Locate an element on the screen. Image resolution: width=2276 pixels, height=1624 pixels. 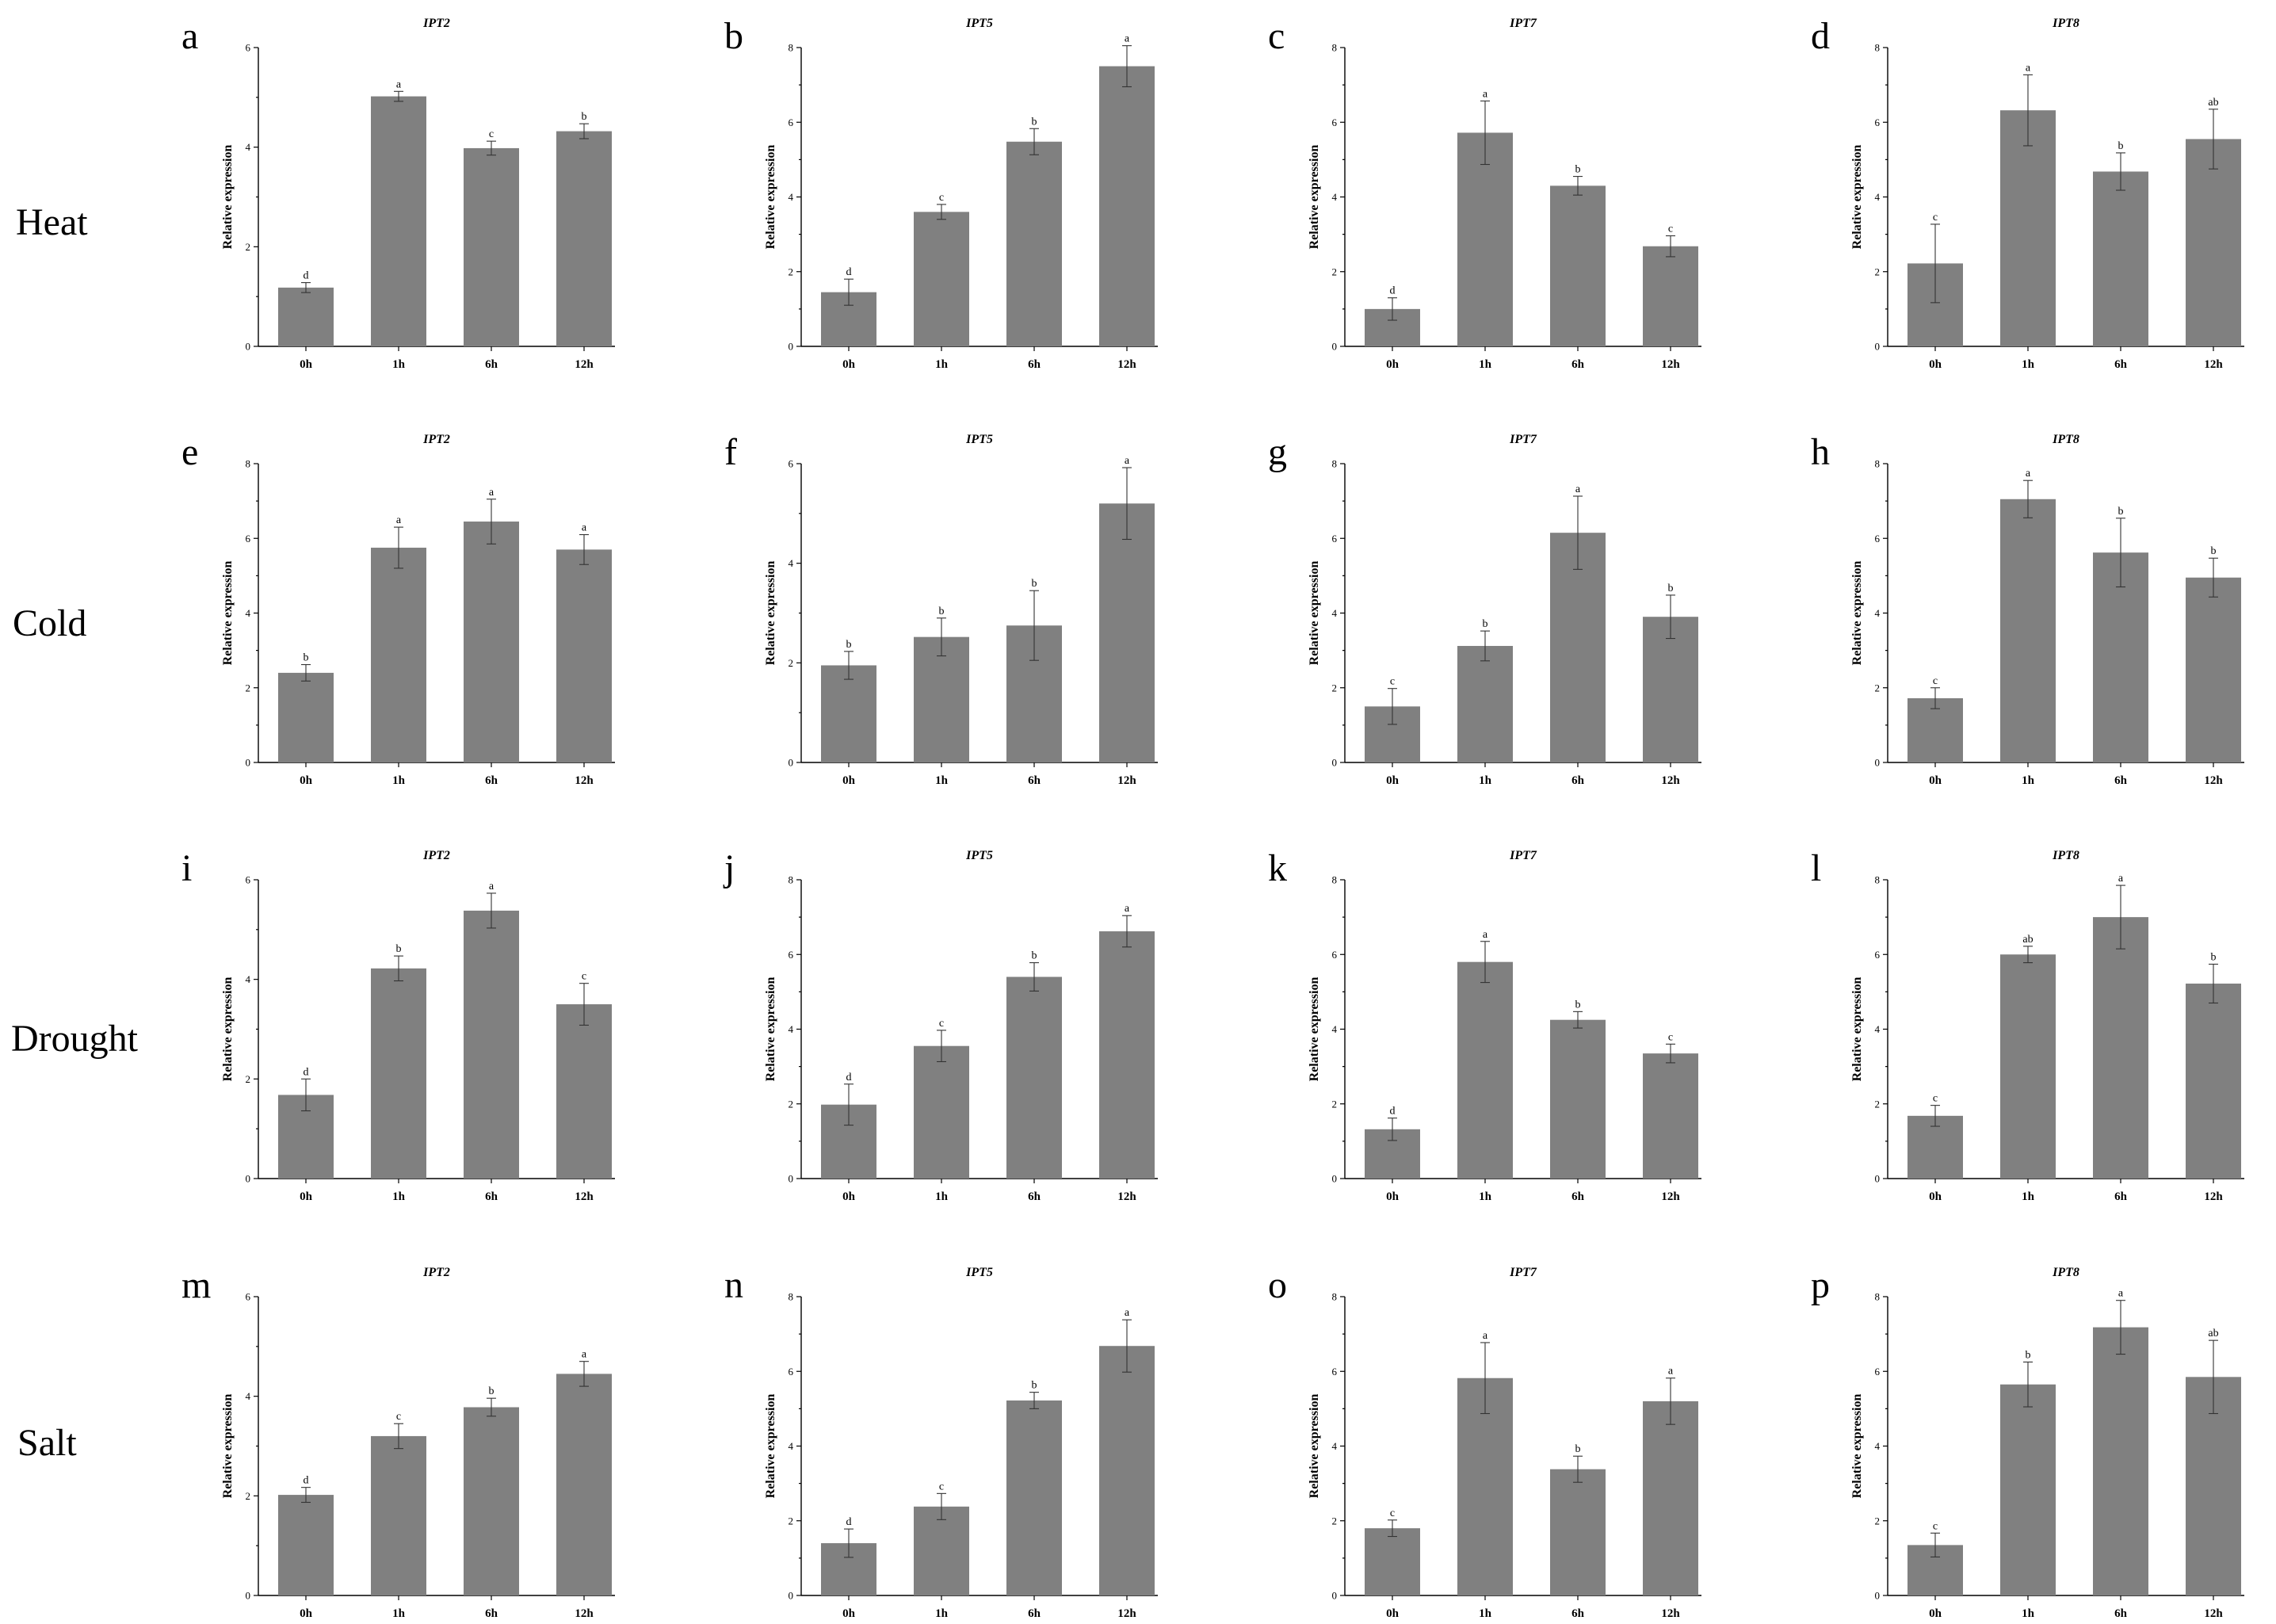
gene-title: IPT8 is located at coordinates (2065, 439).